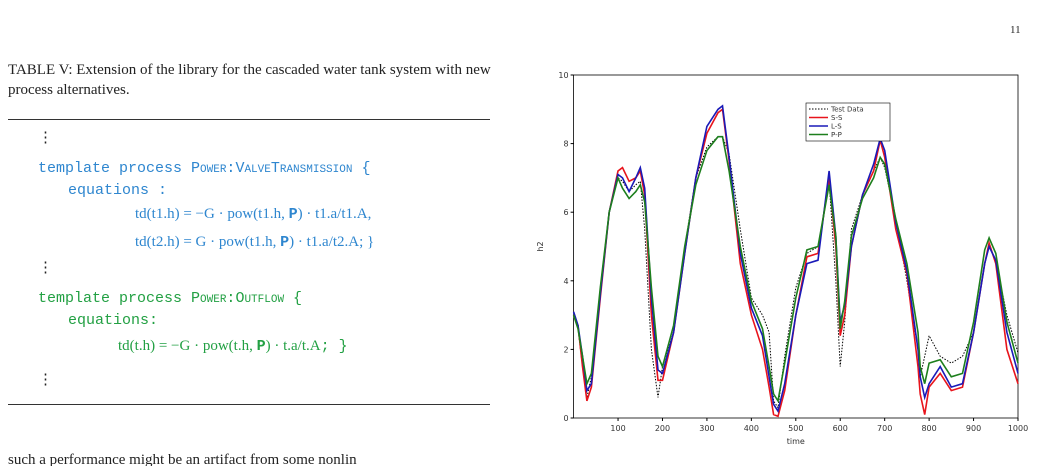  I want to click on equation: td(t.h) = −G · pow(t.h, P) · t.a/t.A; }, so click(233, 346).